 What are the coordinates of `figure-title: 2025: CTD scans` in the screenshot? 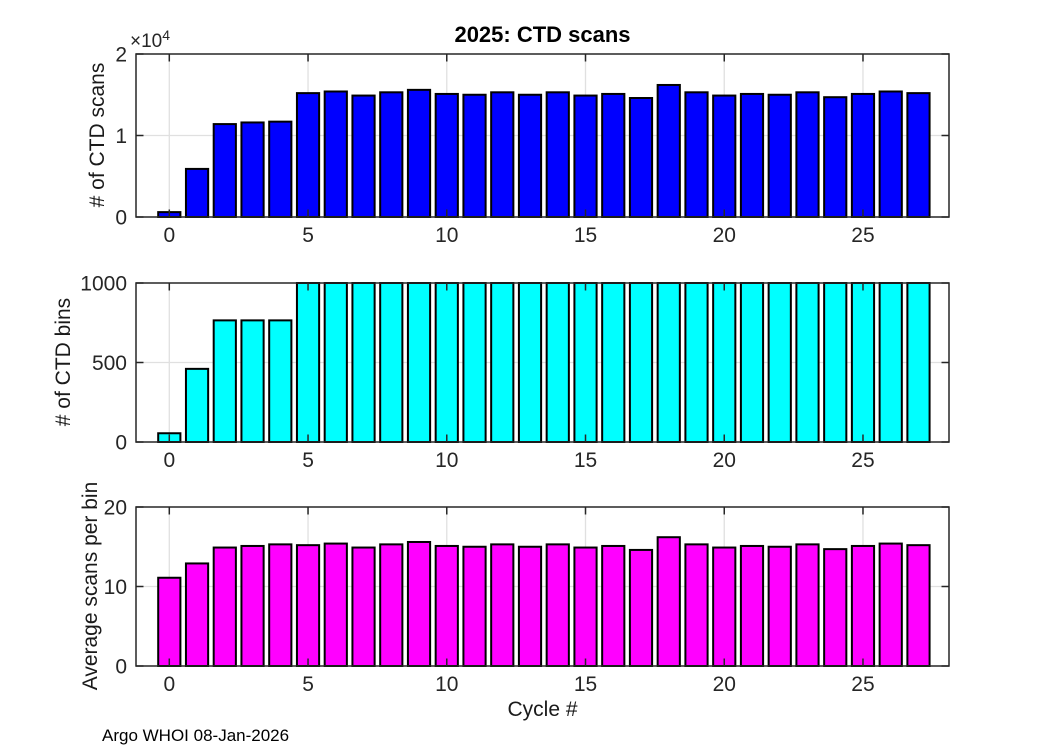 It's located at (542, 34).